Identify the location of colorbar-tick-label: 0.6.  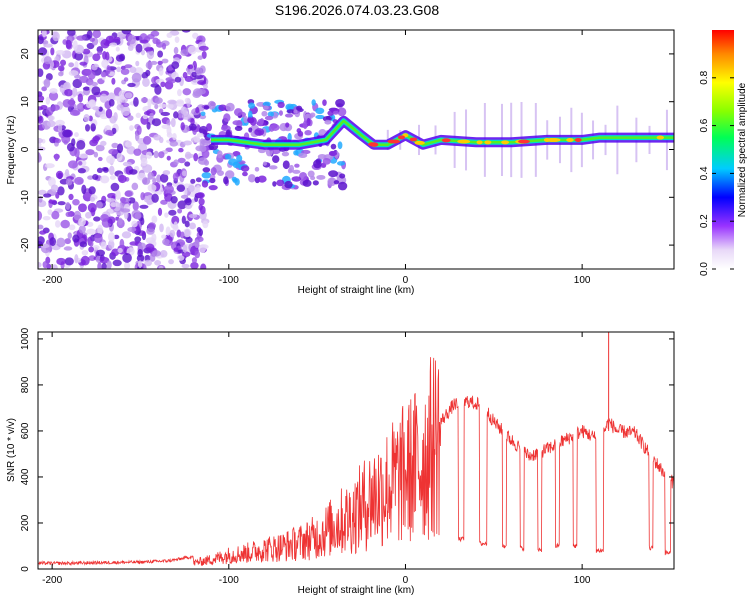
(704, 125).